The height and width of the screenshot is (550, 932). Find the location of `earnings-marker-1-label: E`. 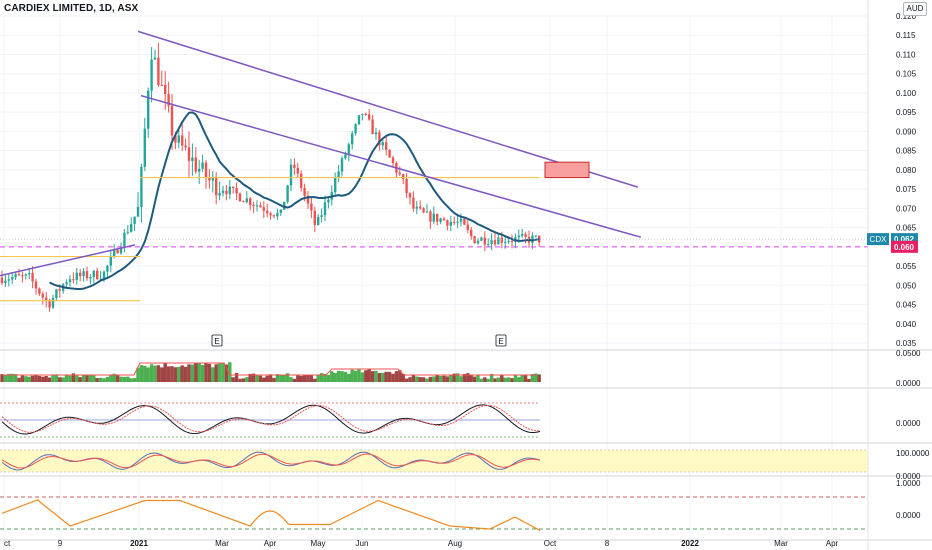

earnings-marker-1-label: E is located at coordinates (216, 341).